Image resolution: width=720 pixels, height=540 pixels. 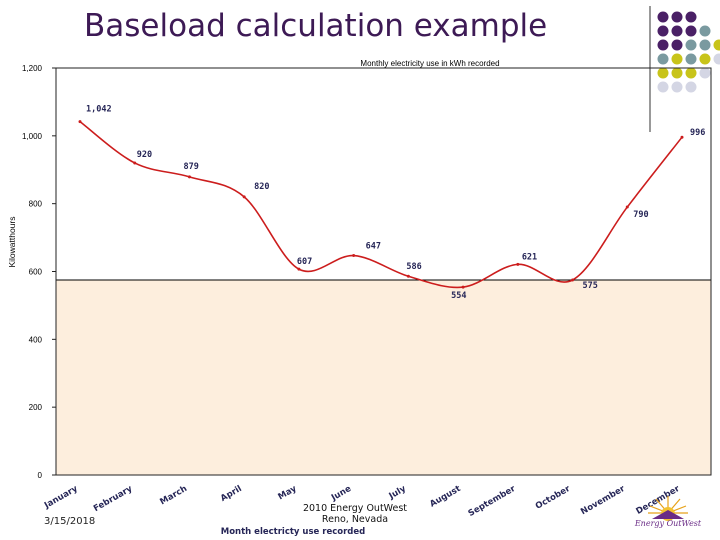 I want to click on decorative-dot-grid, so click(x=688, y=52).